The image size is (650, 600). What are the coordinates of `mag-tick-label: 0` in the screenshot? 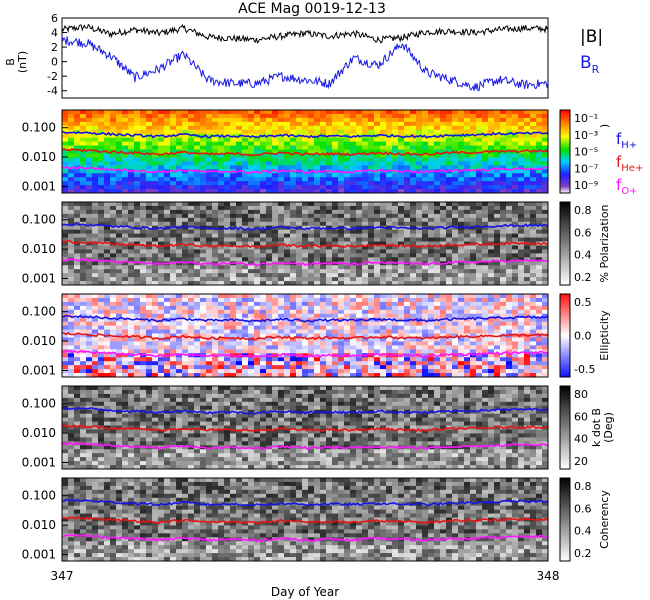 It's located at (54, 62).